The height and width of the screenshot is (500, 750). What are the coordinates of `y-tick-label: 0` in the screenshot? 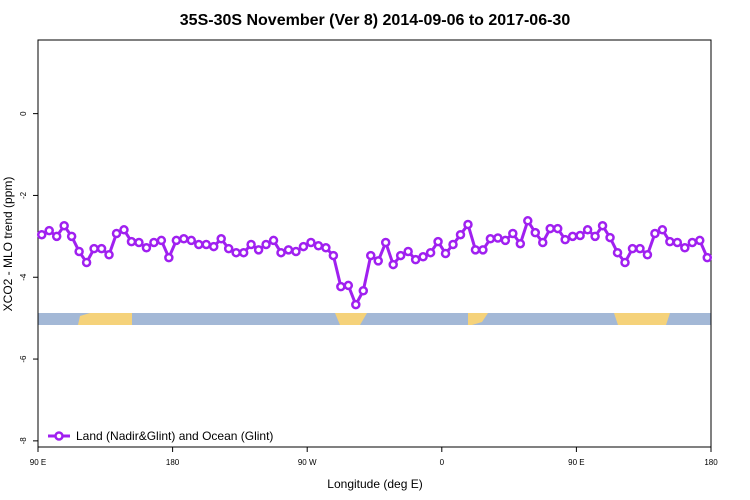 It's located at (23, 113).